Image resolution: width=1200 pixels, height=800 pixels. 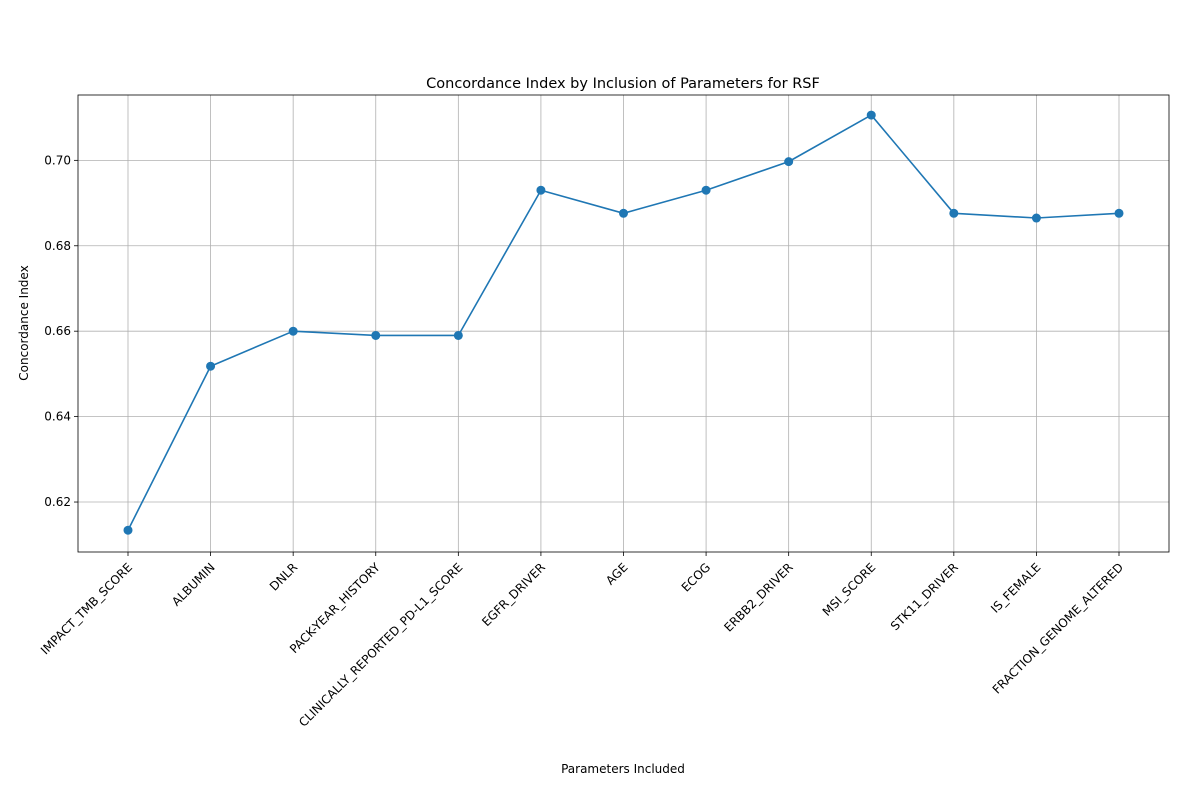 I want to click on x-tick-label: FRACTION_GENOME_ALTERED, so click(x=1058, y=628).